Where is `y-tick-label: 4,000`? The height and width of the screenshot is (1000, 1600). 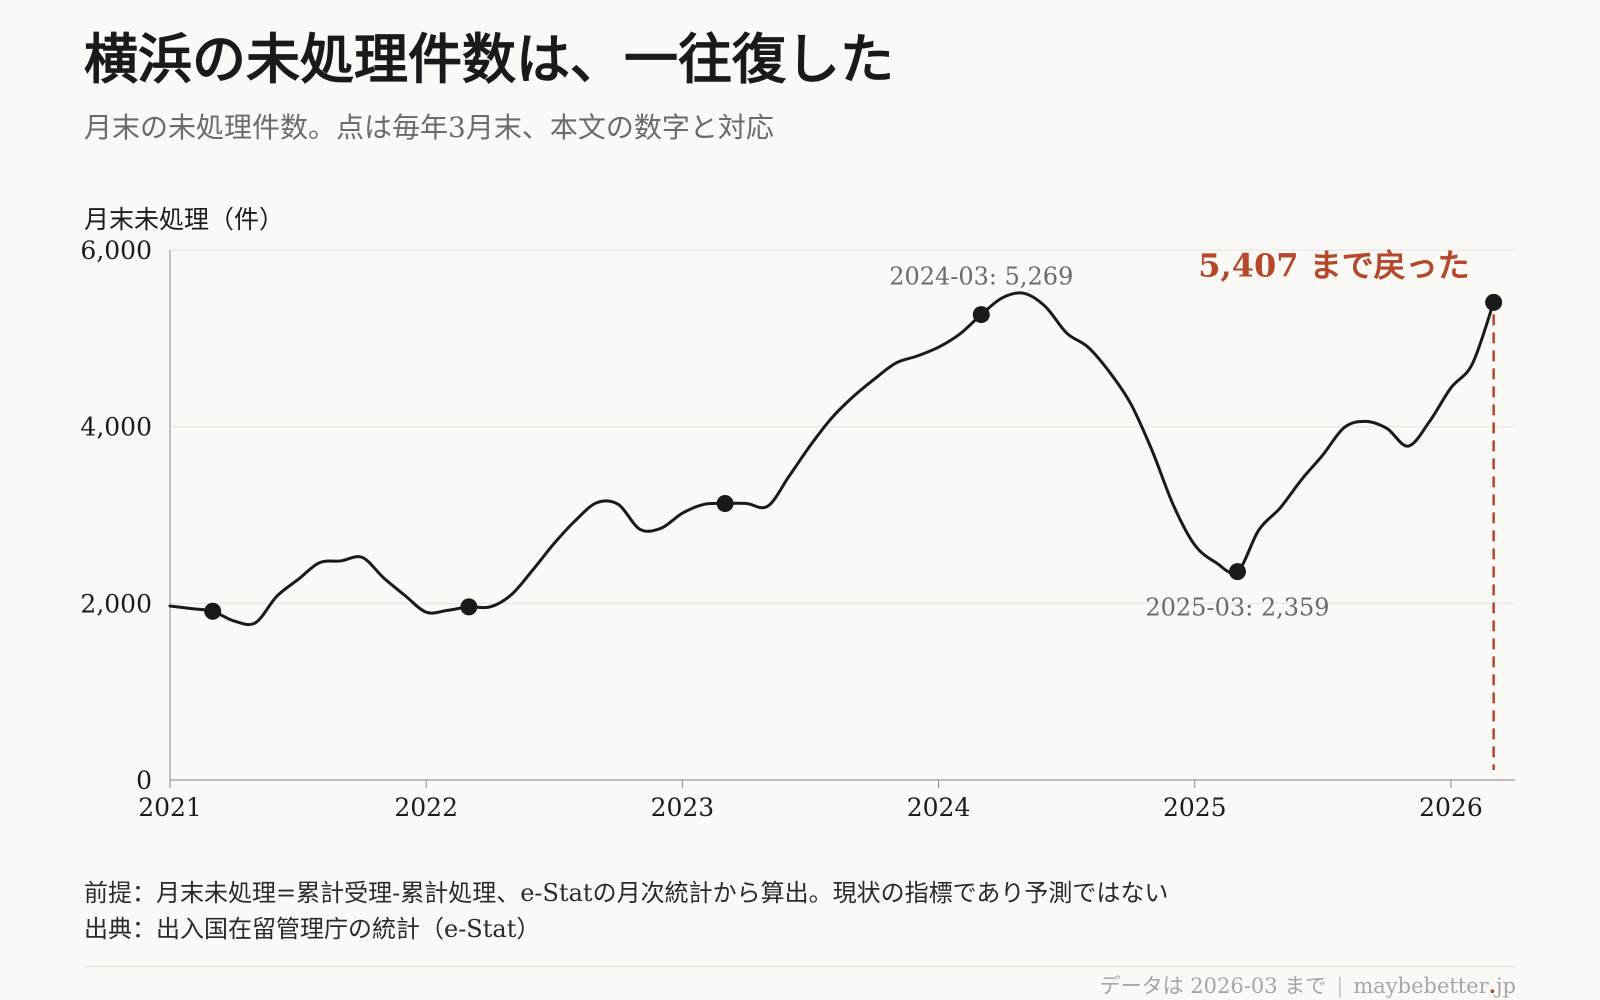 y-tick-label: 4,000 is located at coordinates (116, 427).